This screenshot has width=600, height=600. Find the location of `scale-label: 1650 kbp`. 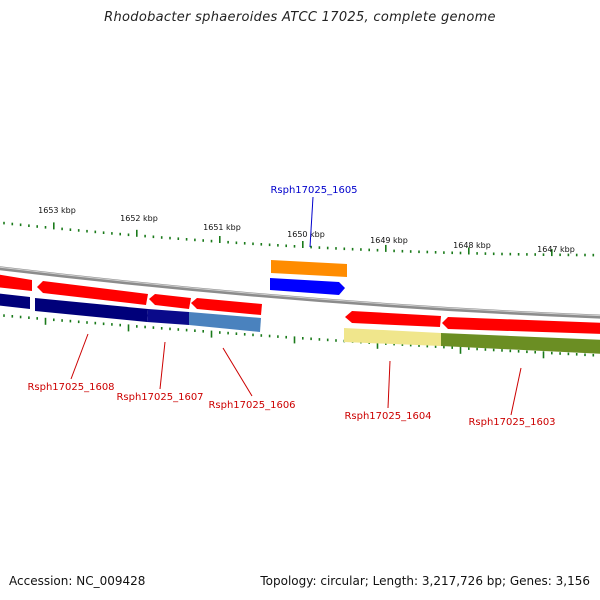

scale-label: 1650 kbp is located at coordinates (306, 234).